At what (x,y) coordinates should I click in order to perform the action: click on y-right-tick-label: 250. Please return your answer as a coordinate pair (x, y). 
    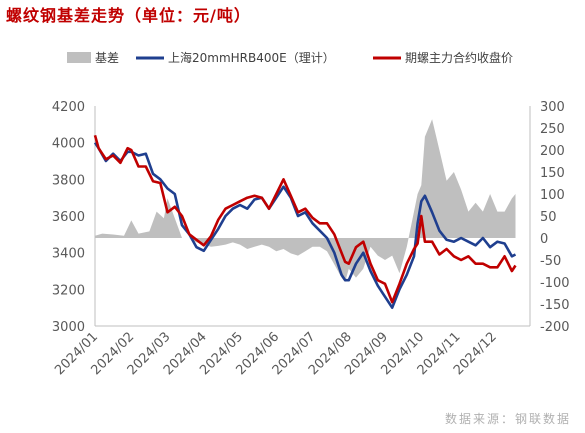
    Looking at the image, I should click on (552, 129).